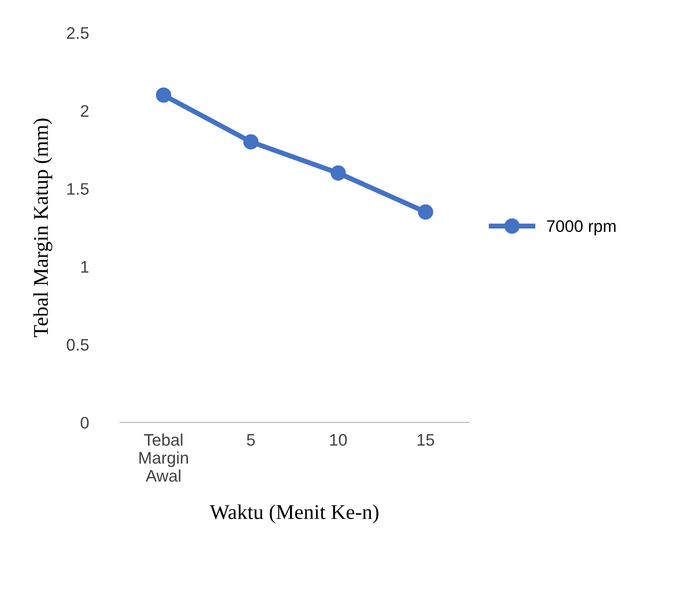 The image size is (685, 595). Describe the element at coordinates (163, 458) in the screenshot. I see `x-tick-label: Tebal Margin Awal` at that location.